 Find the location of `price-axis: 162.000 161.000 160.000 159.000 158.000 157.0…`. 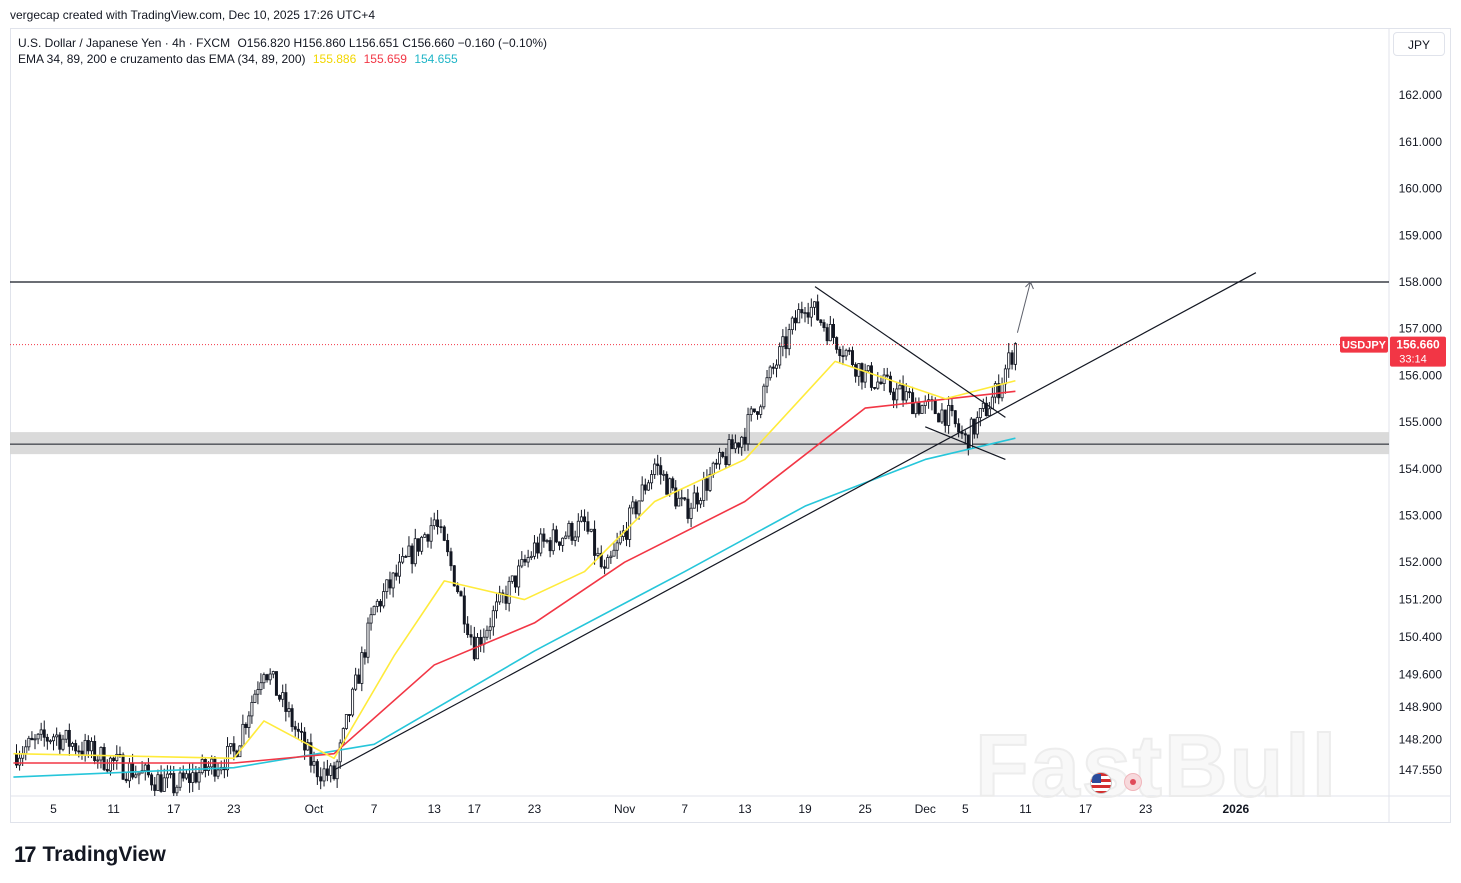

price-axis: 162.000 161.000 160.000 159.000 158.000 157.0… is located at coordinates (1421, 432).